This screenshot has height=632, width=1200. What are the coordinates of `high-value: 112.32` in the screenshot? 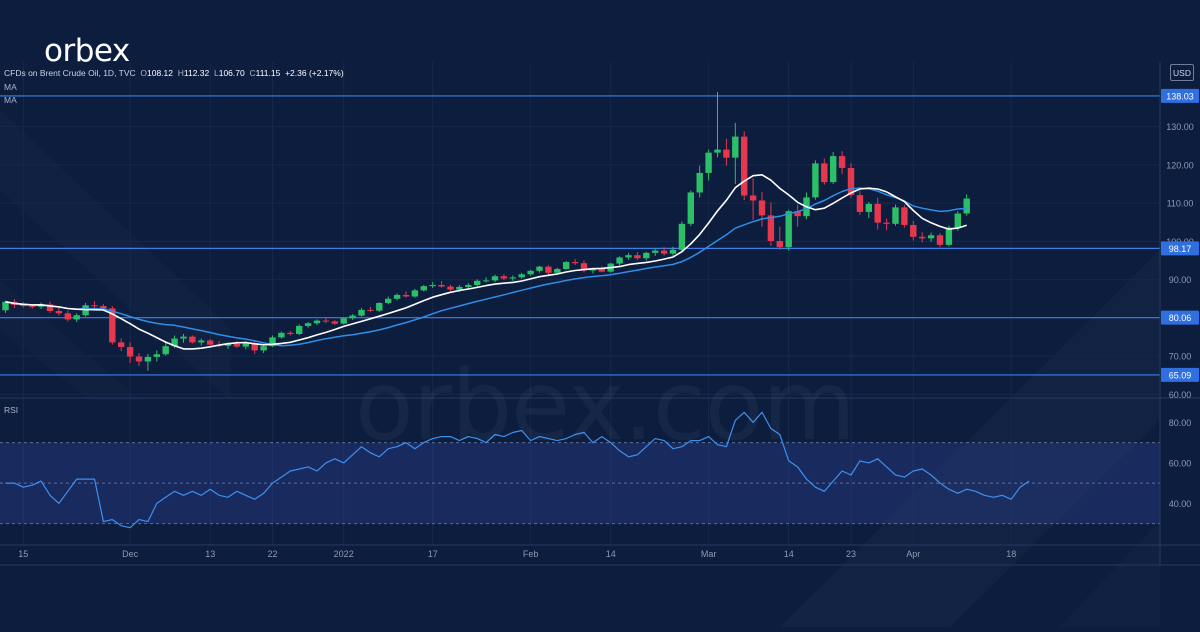 It's located at (196, 73).